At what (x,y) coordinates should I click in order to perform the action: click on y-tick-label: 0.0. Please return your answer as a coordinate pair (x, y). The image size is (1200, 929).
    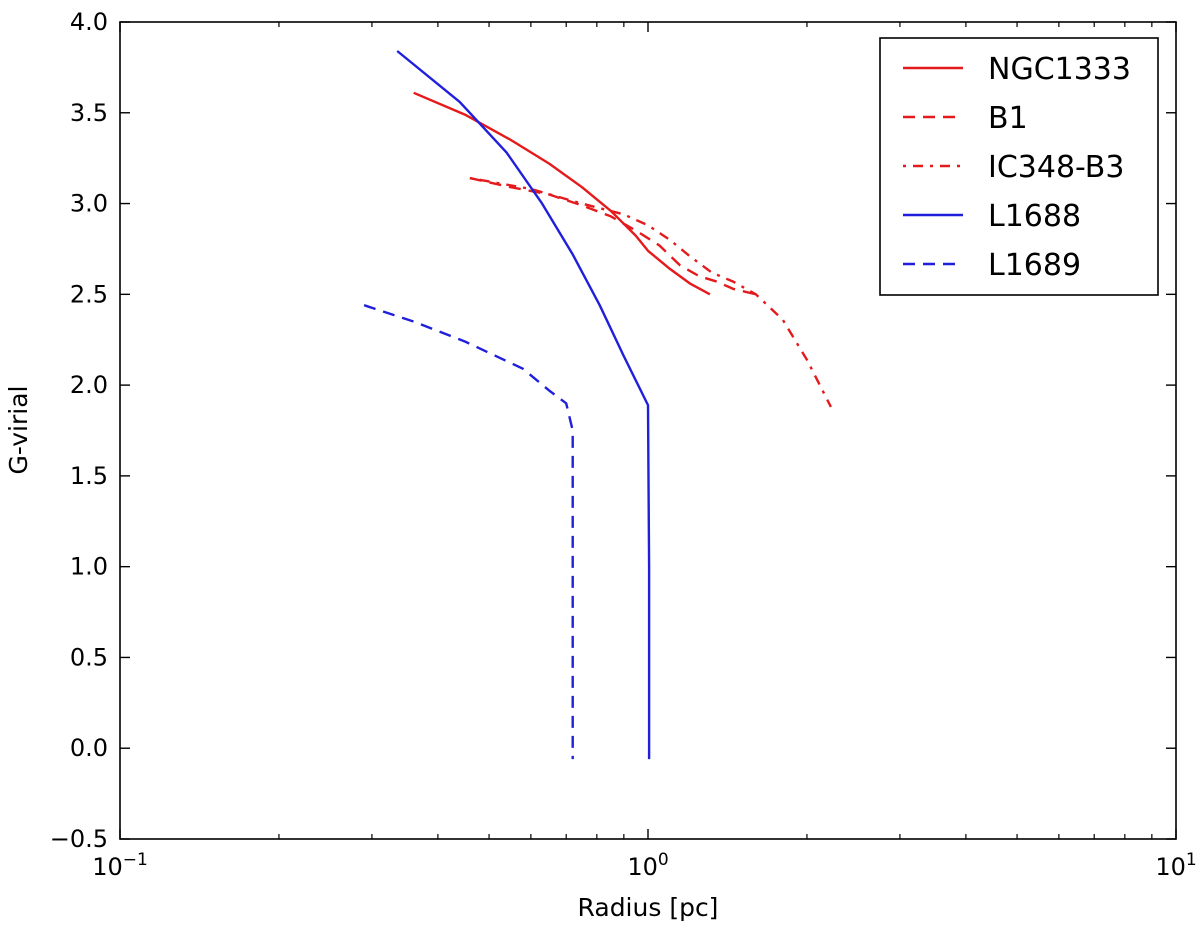
    Looking at the image, I should click on (89, 748).